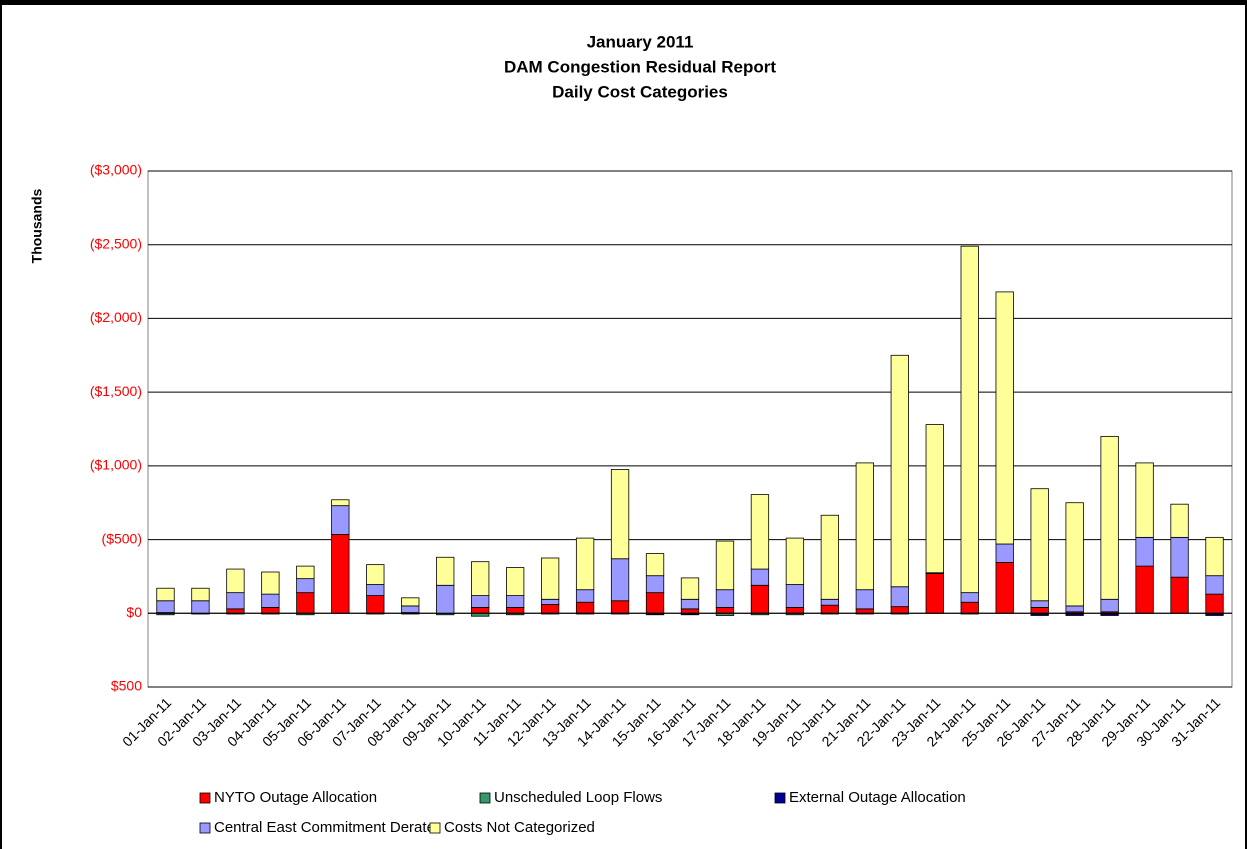 The width and height of the screenshot is (1247, 849). Describe the element at coordinates (122, 538) in the screenshot. I see `y-tick-label: ($500)` at that location.